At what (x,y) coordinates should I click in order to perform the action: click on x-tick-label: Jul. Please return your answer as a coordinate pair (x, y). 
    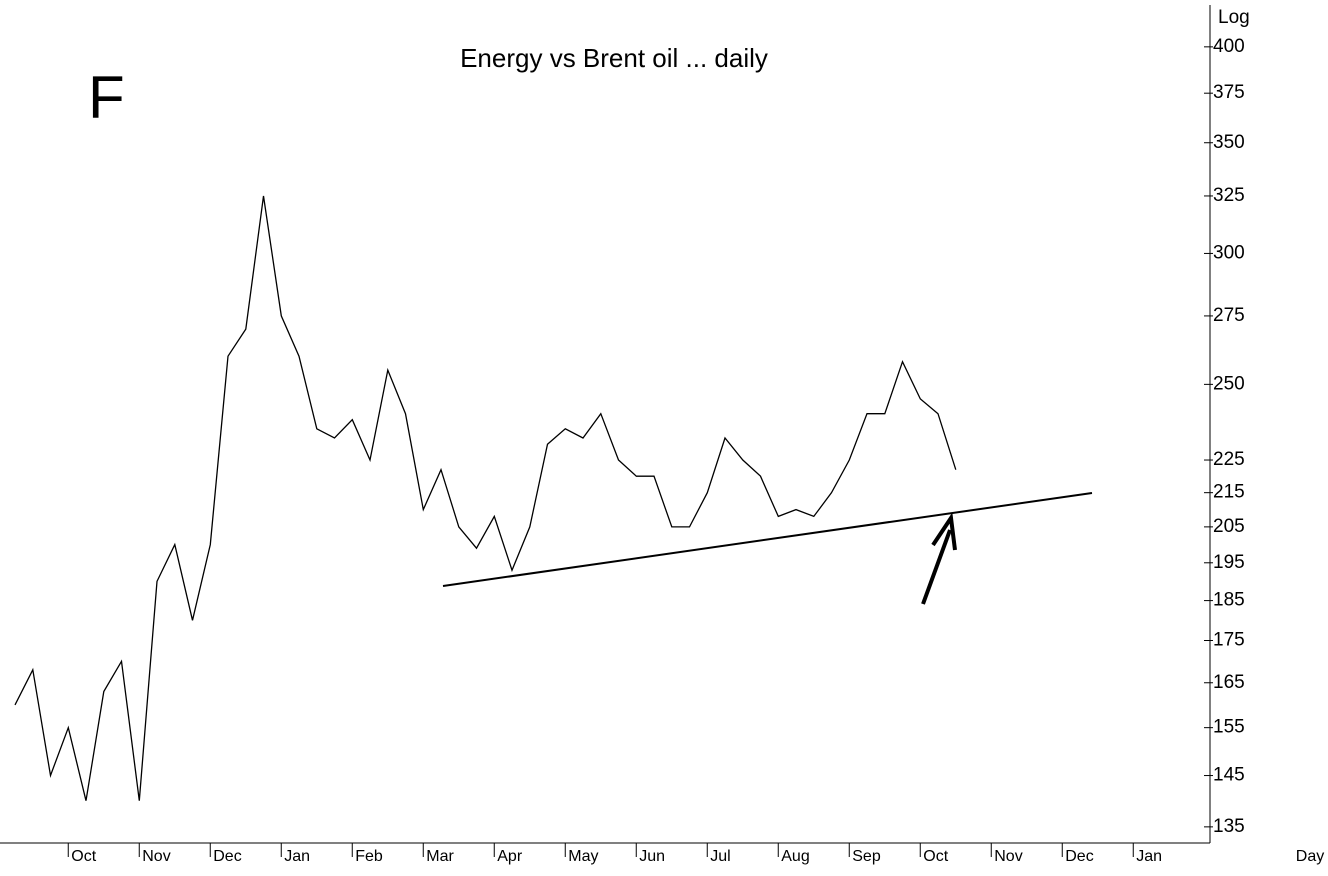
    Looking at the image, I should click on (720, 856).